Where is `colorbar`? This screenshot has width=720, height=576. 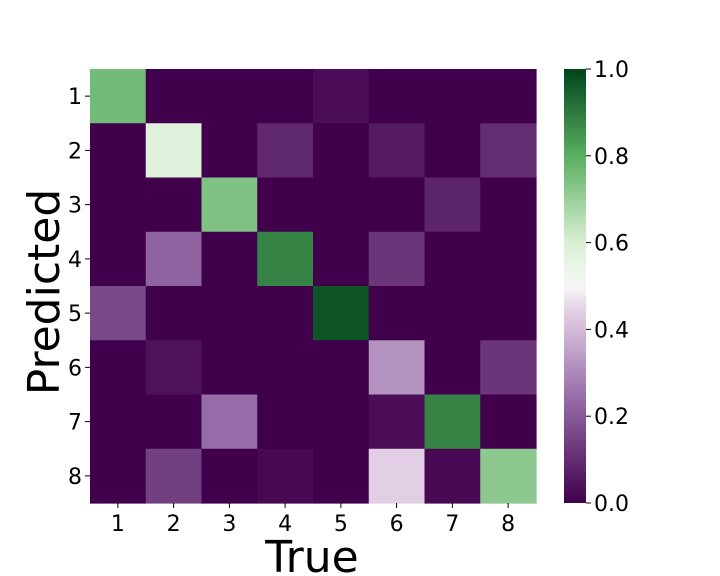 colorbar is located at coordinates (575, 286).